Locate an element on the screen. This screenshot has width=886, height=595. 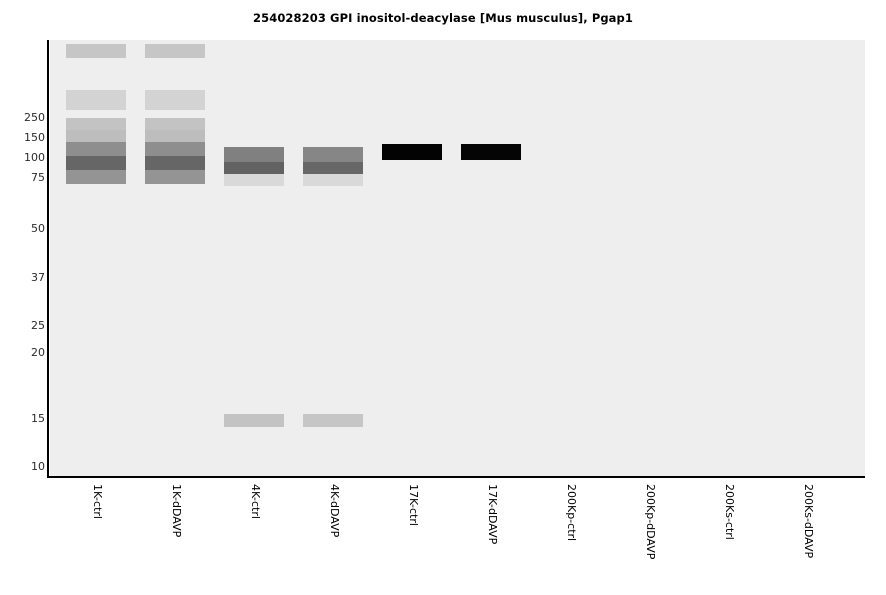
x-axis-tick-label-200kp-ddavp: 200Kp-dDAVP is located at coordinates (650, 522).